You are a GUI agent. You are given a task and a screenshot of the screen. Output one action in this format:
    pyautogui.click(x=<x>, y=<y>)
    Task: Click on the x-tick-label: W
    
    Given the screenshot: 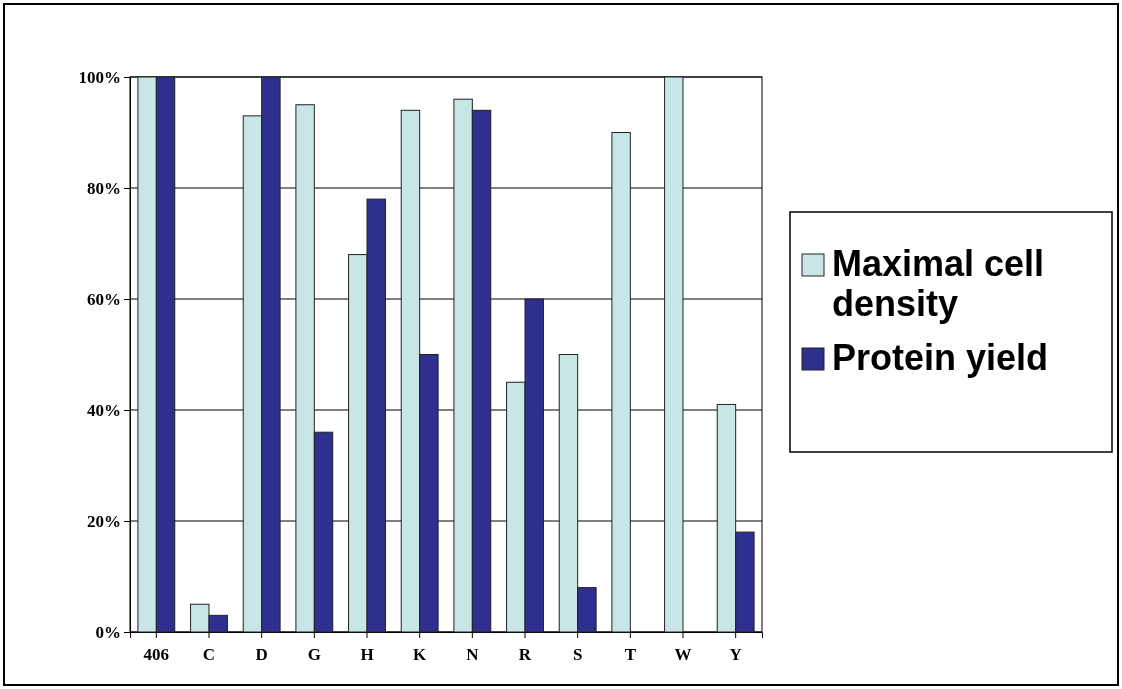 What is the action you would take?
    pyautogui.click(x=683, y=654)
    